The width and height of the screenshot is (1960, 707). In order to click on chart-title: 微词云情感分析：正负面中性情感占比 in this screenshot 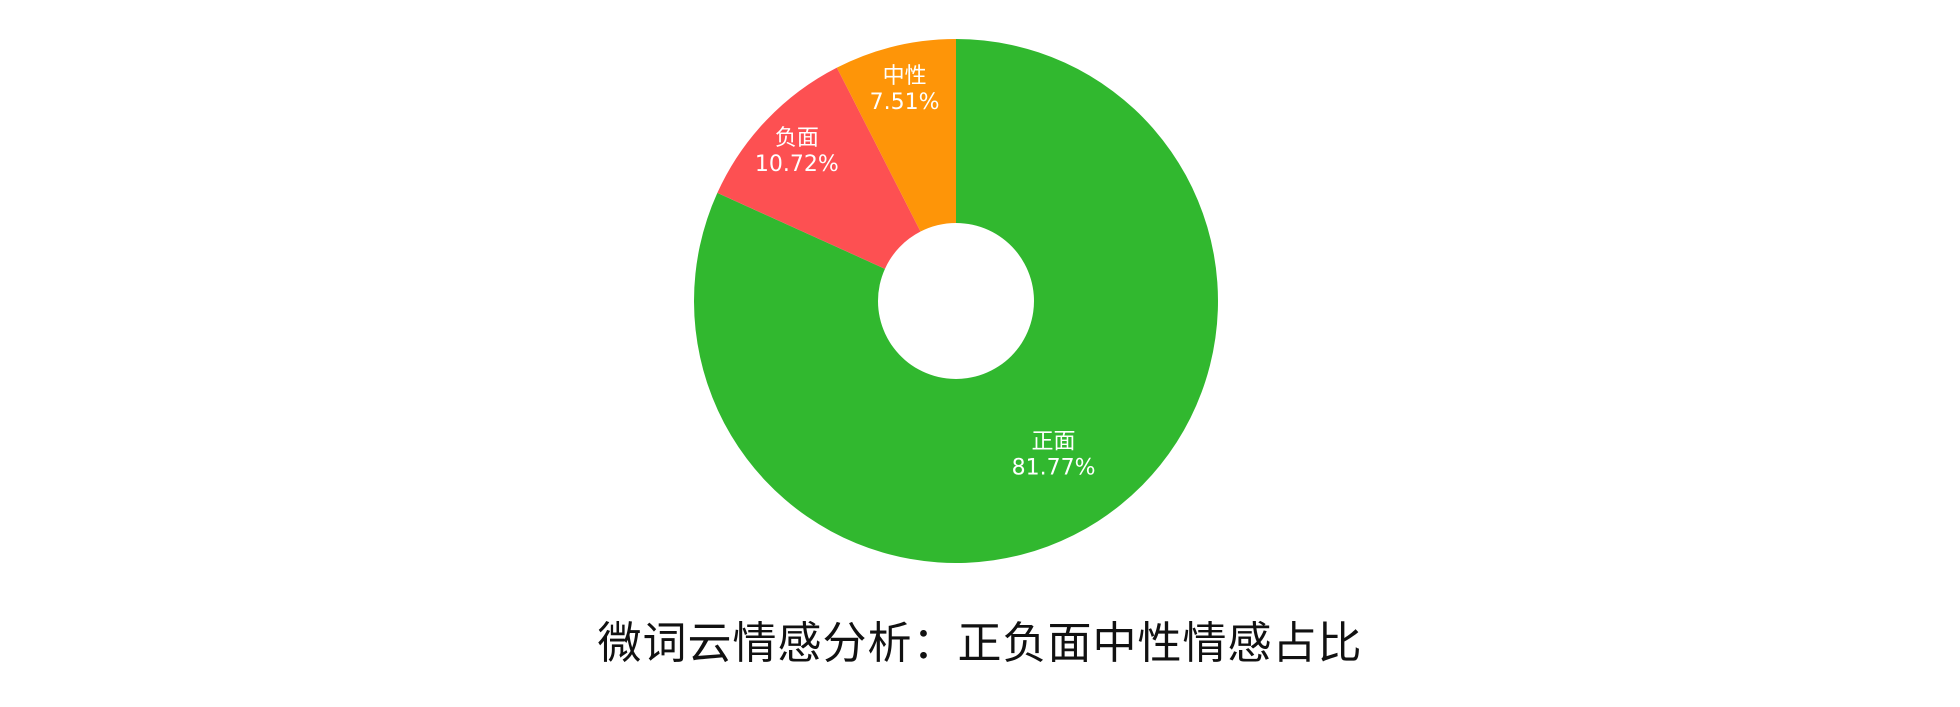, I will do `click(980, 643)`.